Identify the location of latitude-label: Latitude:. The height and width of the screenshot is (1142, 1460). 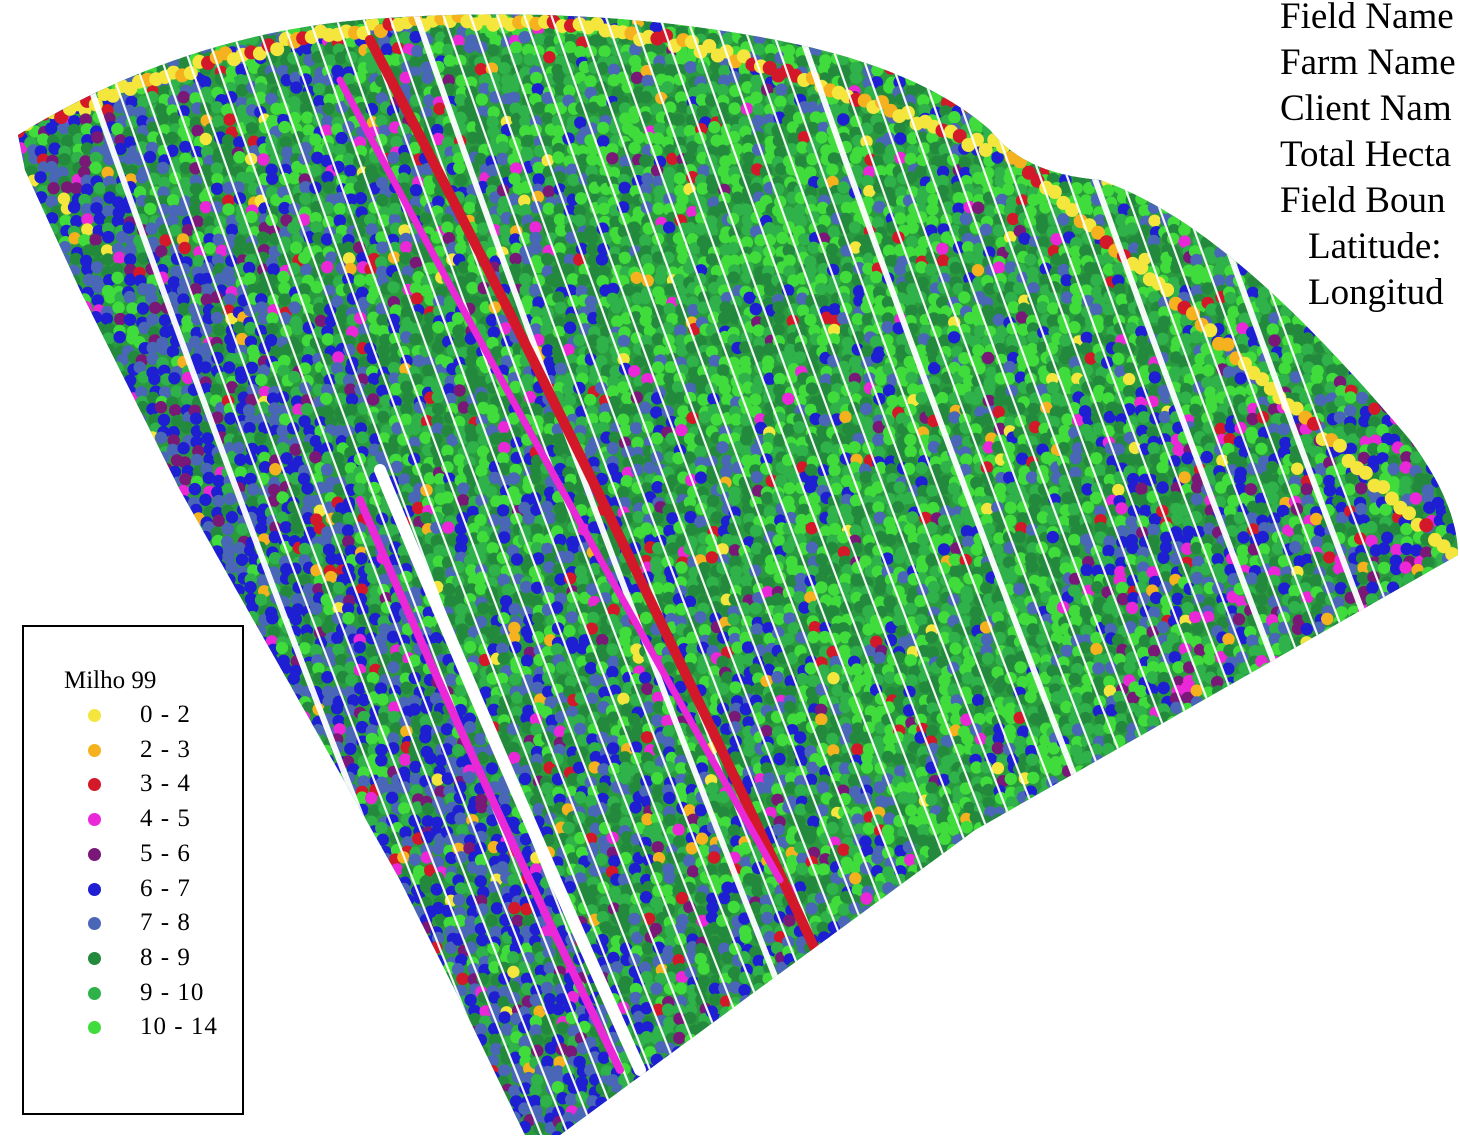
(1375, 246).